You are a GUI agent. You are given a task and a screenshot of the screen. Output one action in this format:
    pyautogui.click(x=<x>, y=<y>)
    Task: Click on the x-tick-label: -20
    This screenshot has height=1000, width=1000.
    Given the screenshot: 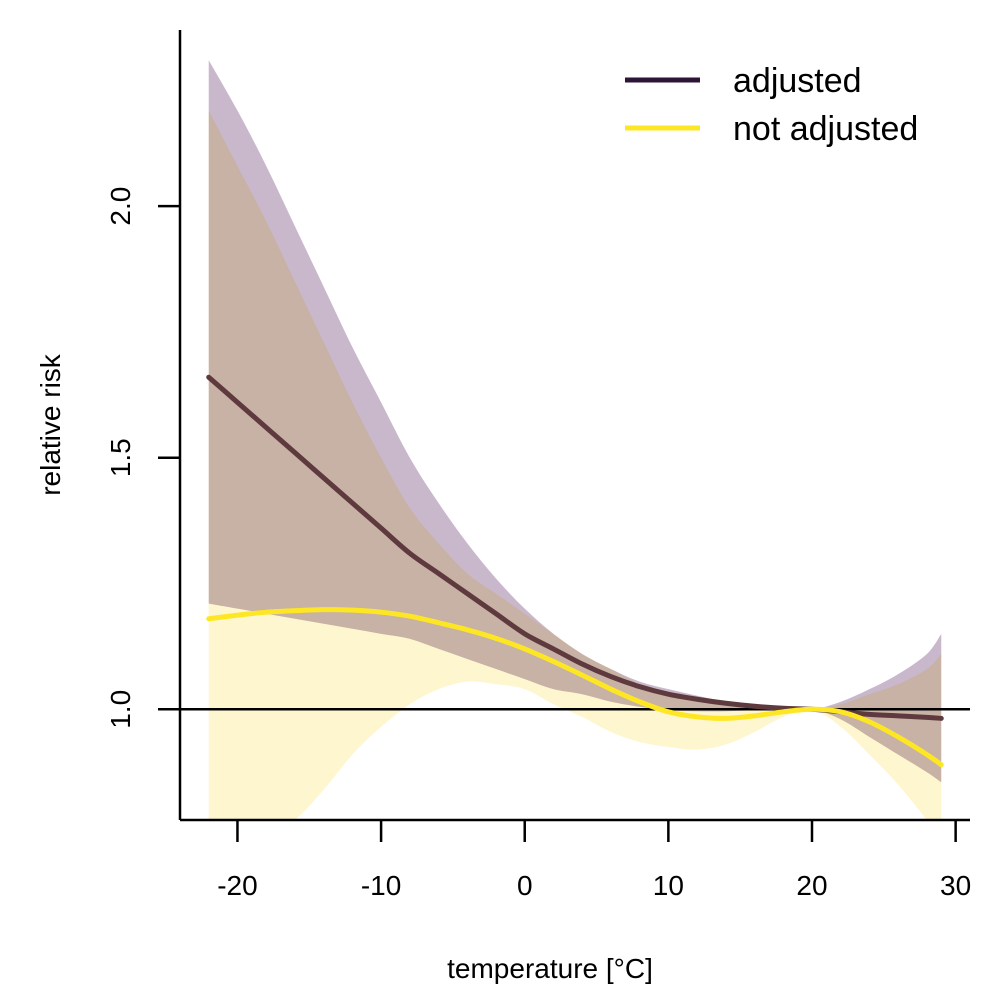 What is the action you would take?
    pyautogui.click(x=237, y=885)
    